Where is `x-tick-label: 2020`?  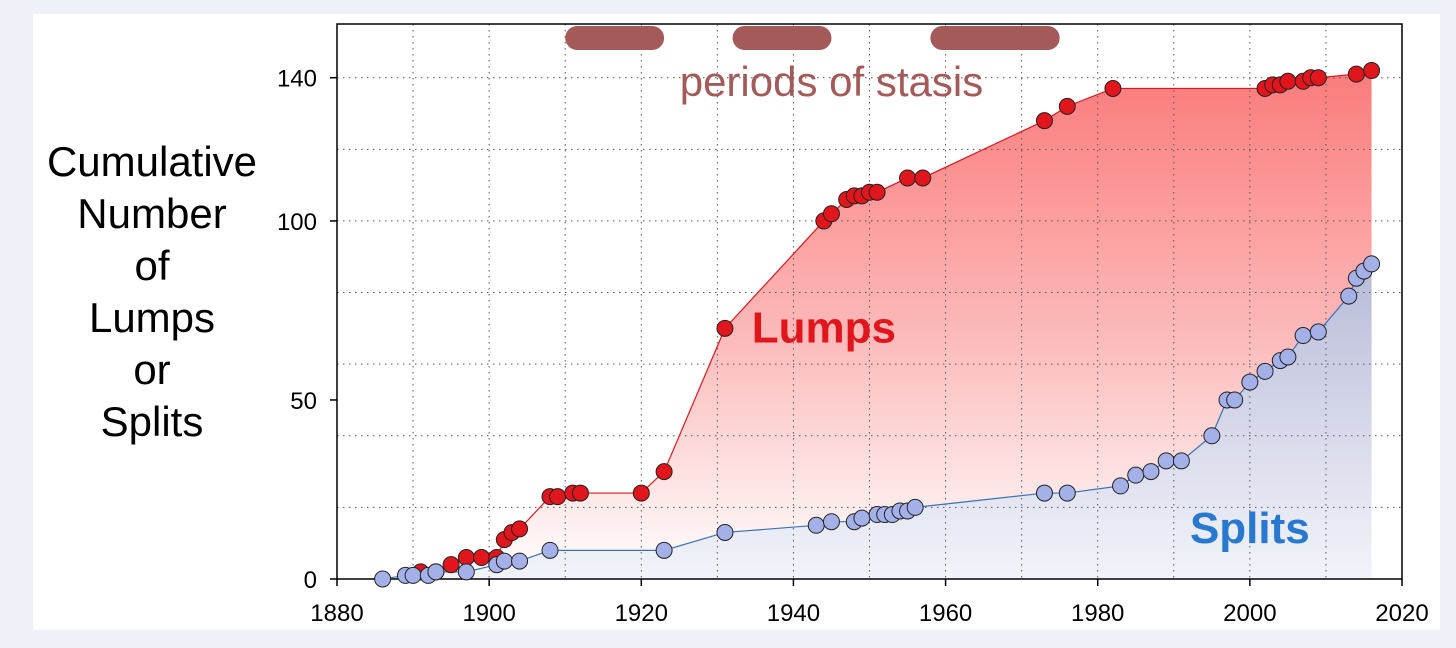 x-tick-label: 2020 is located at coordinates (1401, 613).